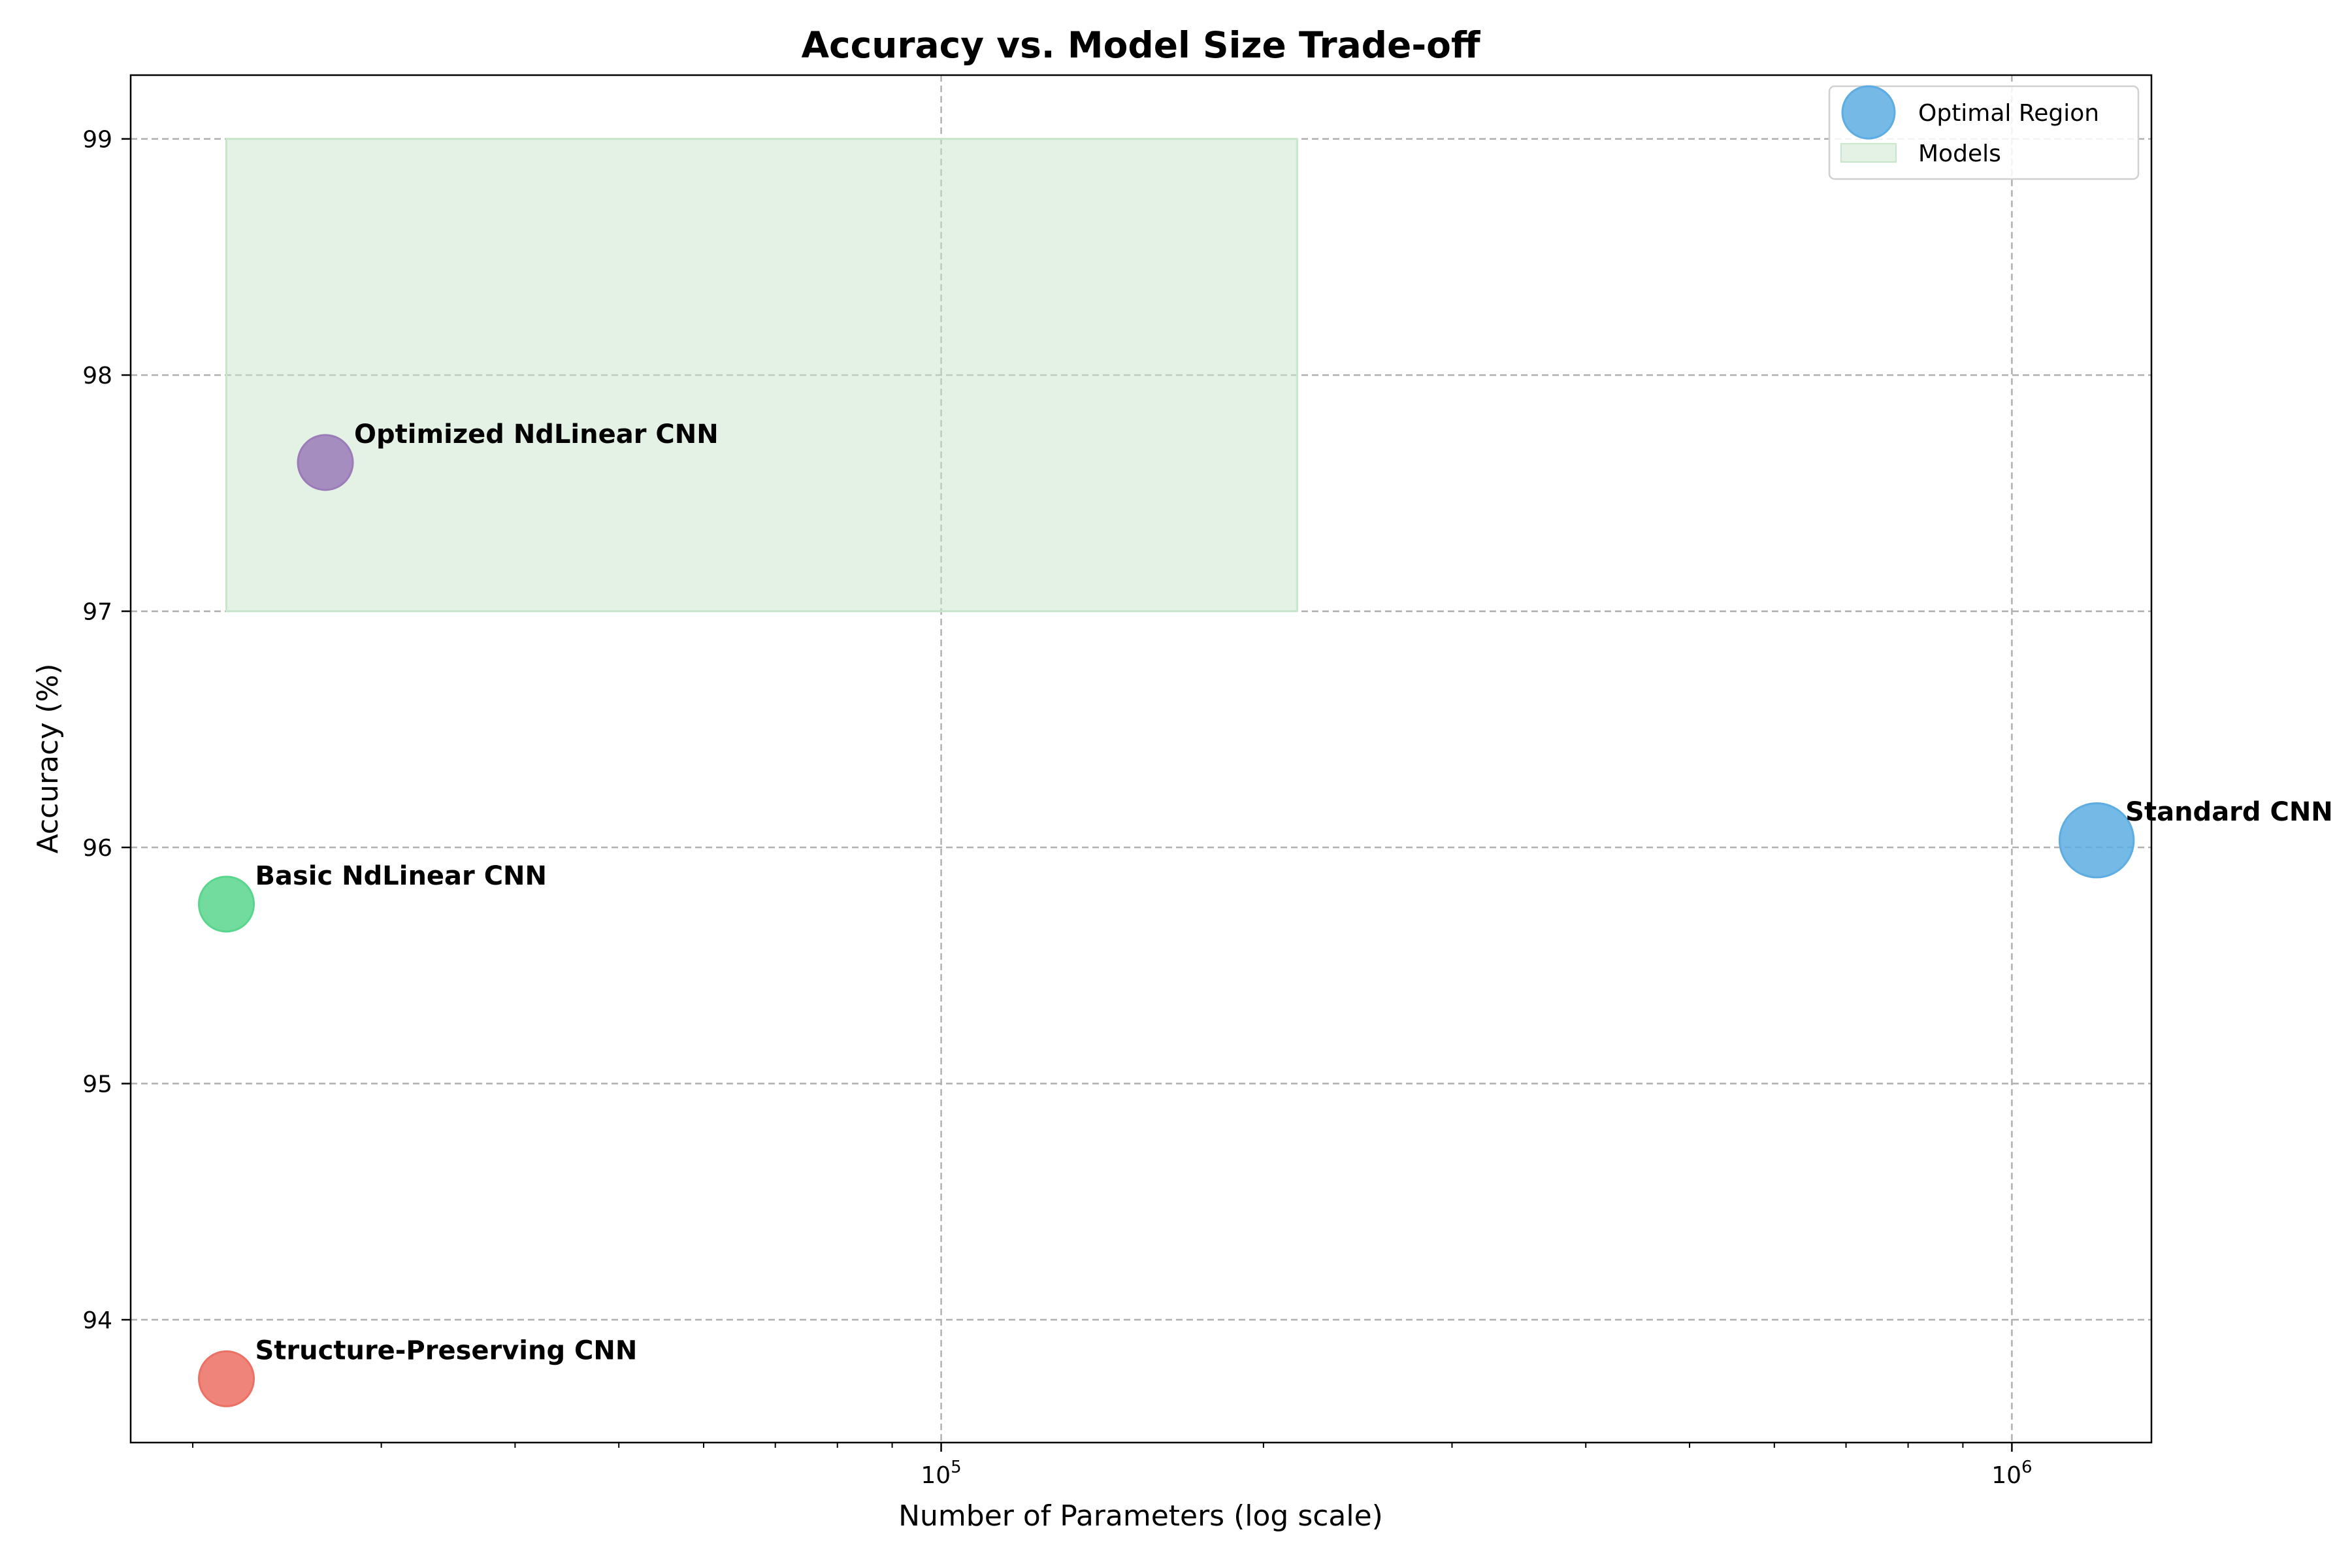 This screenshot has height=1568, width=2352. I want to click on y-tick-label: 96, so click(97, 848).